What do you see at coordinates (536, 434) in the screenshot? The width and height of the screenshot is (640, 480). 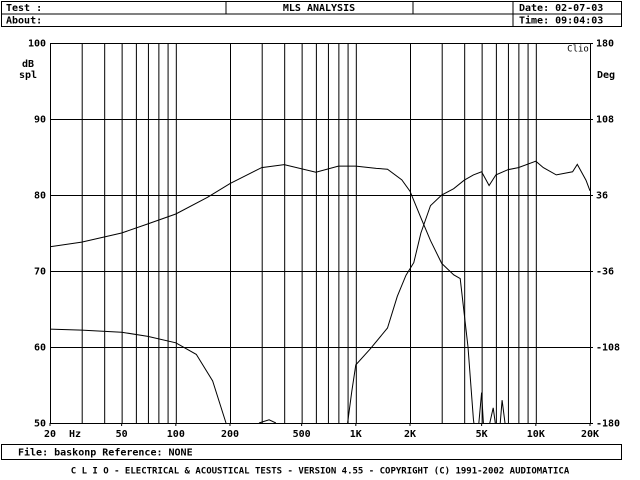 I see `x-tick-label: 10K` at bounding box center [536, 434].